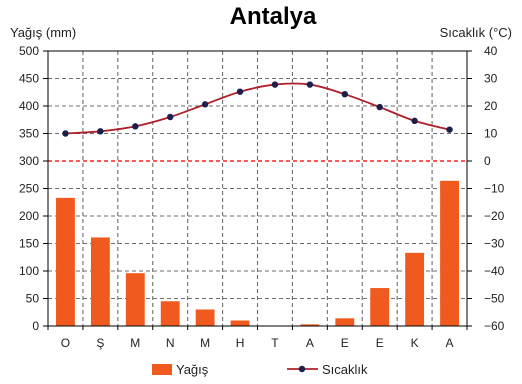 Image resolution: width=522 pixels, height=384 pixels. What do you see at coordinates (170, 343) in the screenshot?
I see `tick-label-x: N` at bounding box center [170, 343].